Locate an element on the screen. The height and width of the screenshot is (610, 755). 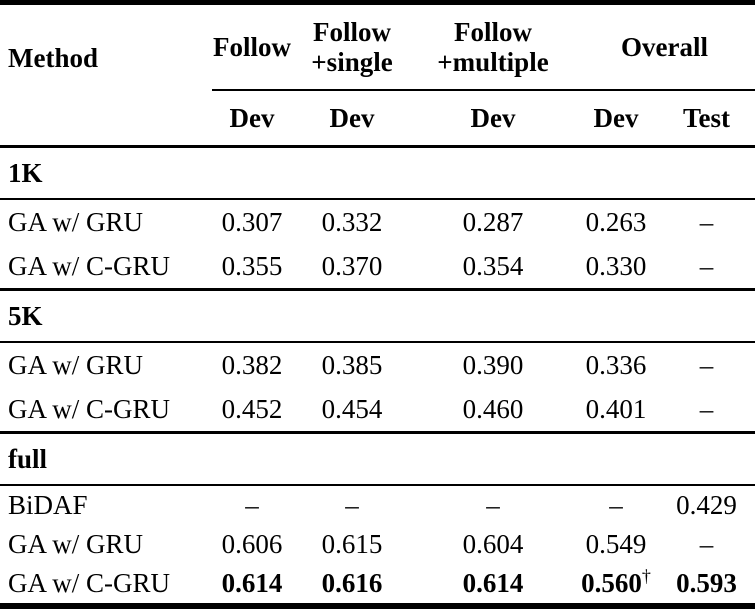
subheader-row: Dev Dev Dev Dev Test is located at coordinates (377, 118).